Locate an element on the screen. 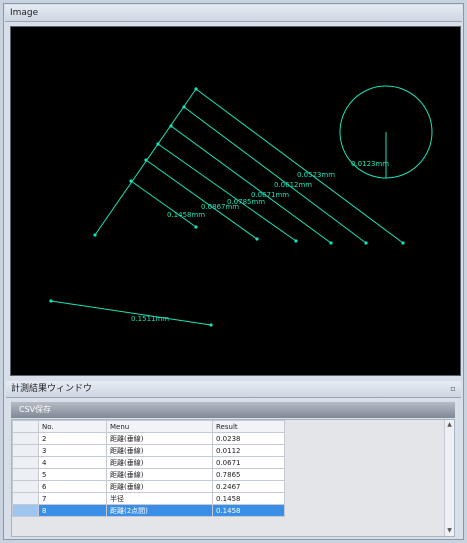 This screenshot has width=467, height=543. results-pane-title: 計測結果ウィンドウ is located at coordinates (233, 389).